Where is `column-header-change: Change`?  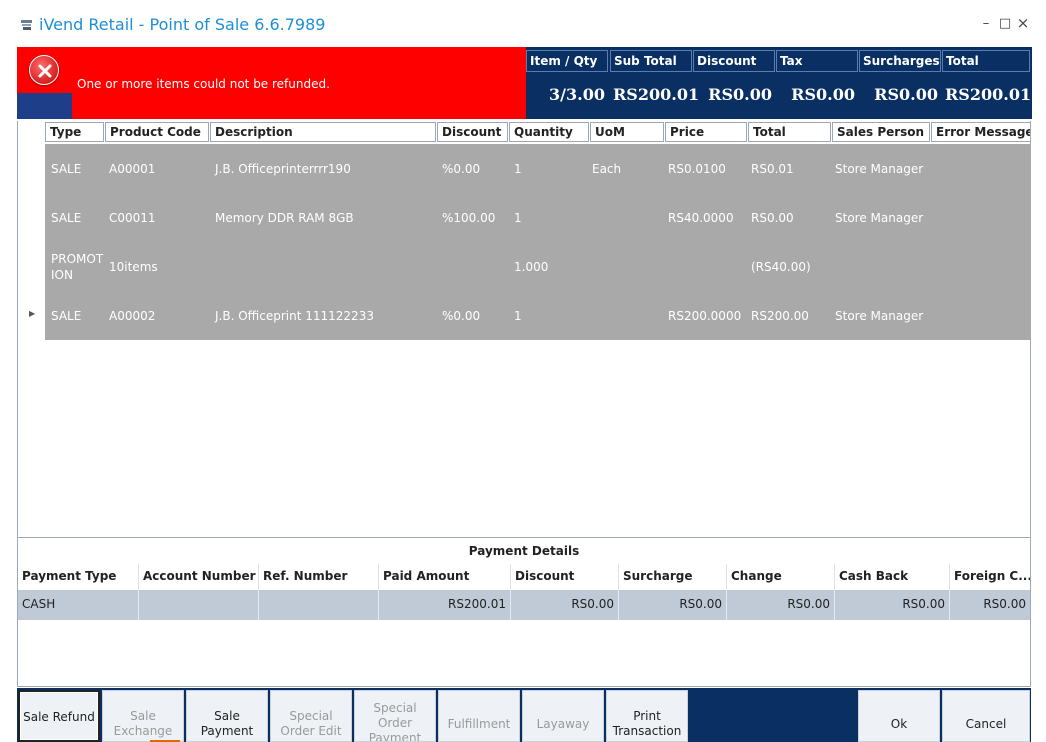
column-header-change: Change is located at coordinates (780, 577).